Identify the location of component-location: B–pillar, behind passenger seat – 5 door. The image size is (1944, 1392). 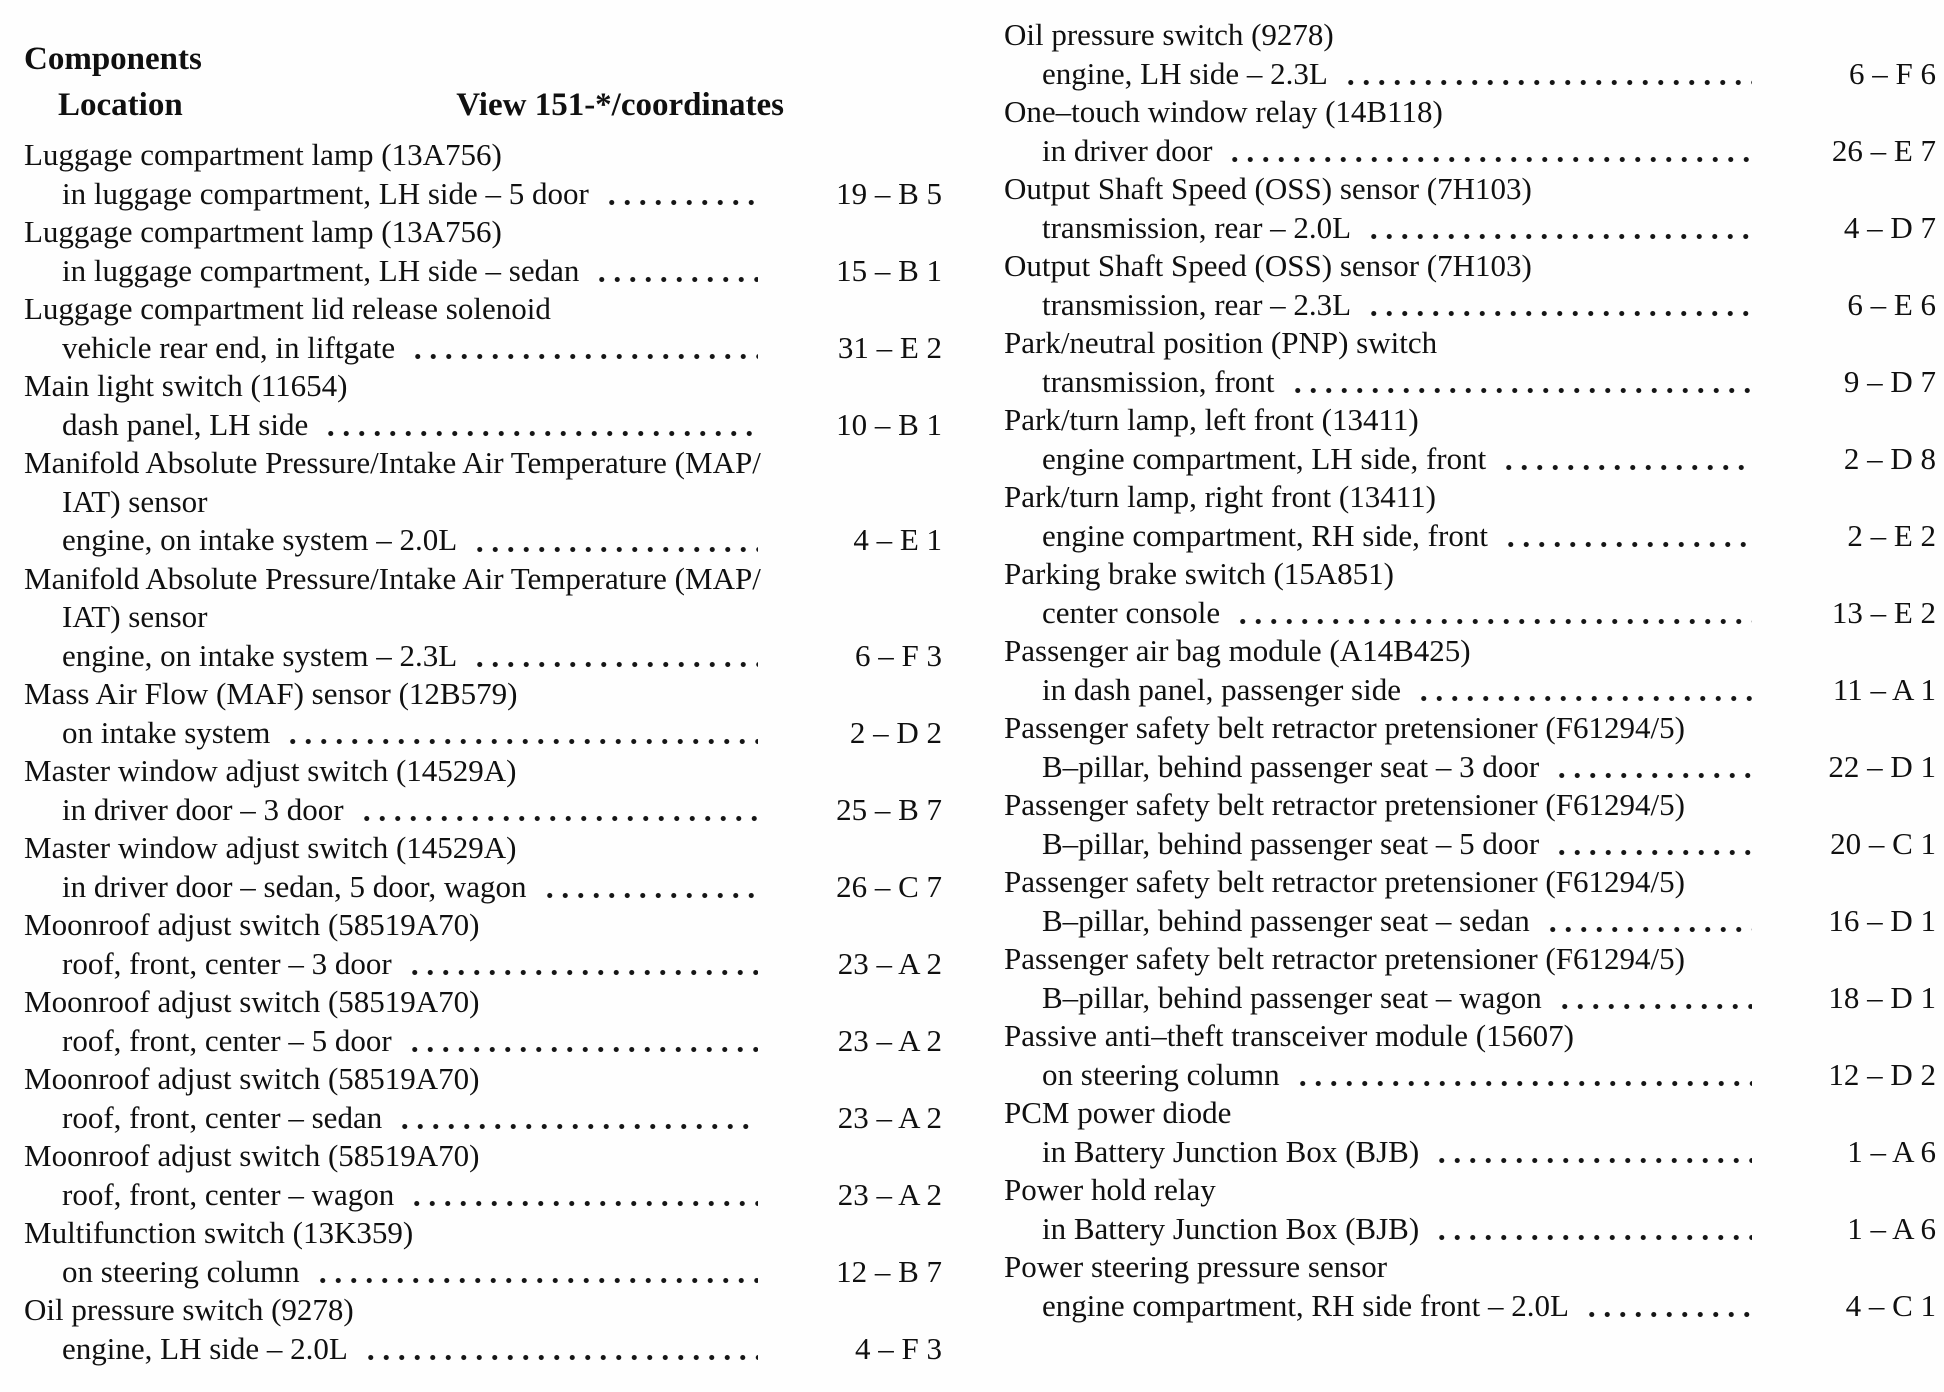
(1291, 843).